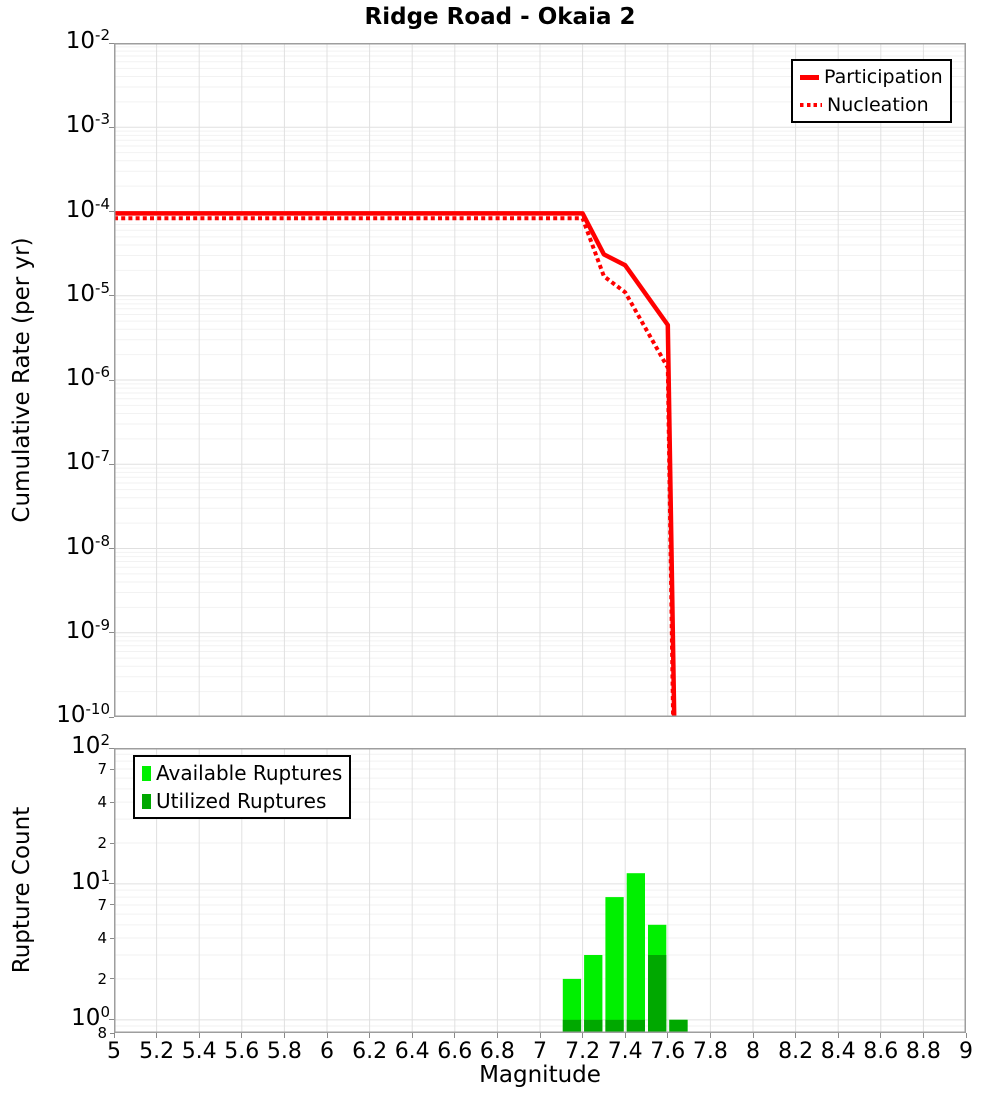 This screenshot has width=1000, height=1100. What do you see at coordinates (540, 1051) in the screenshot?
I see `x-tick-label: 7` at bounding box center [540, 1051].